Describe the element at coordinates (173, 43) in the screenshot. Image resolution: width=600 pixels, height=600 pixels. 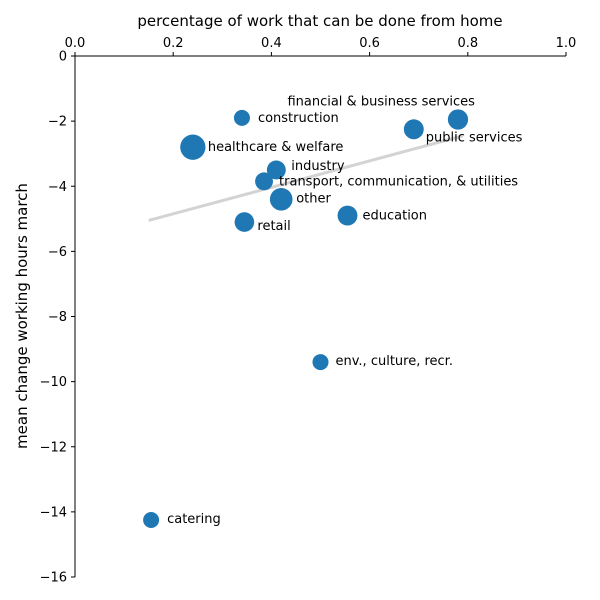
I see `x-tick-label: 0.2` at that location.